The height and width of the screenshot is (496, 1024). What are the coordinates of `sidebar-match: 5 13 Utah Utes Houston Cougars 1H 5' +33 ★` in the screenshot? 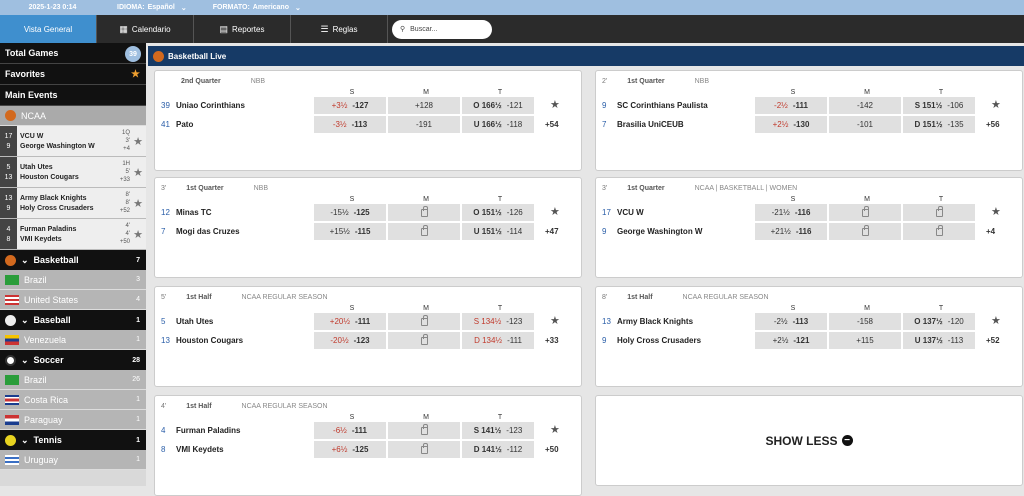 It's located at (73, 172).